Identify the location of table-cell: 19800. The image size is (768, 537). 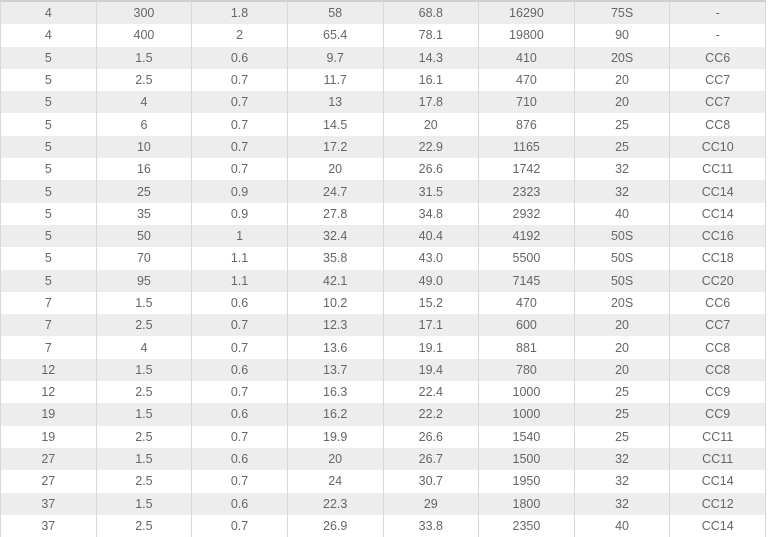
(526, 35).